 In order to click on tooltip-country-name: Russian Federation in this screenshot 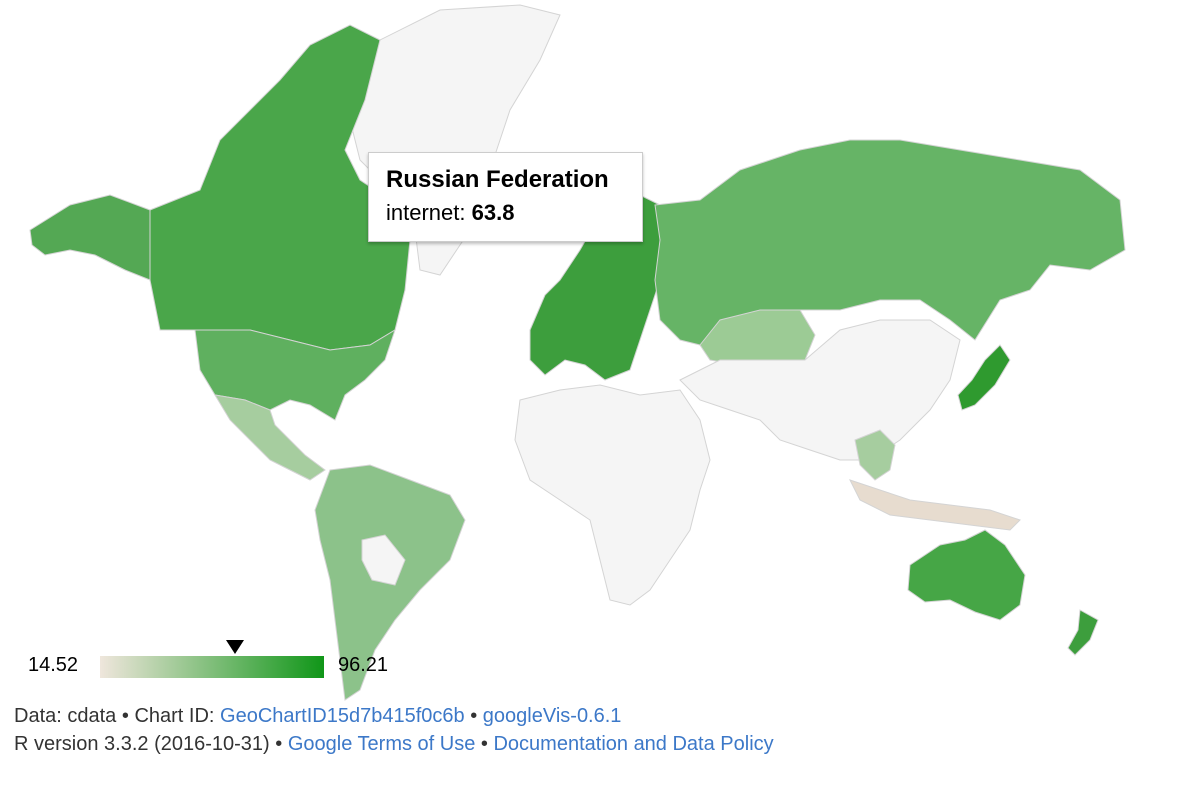, I will do `click(497, 179)`.